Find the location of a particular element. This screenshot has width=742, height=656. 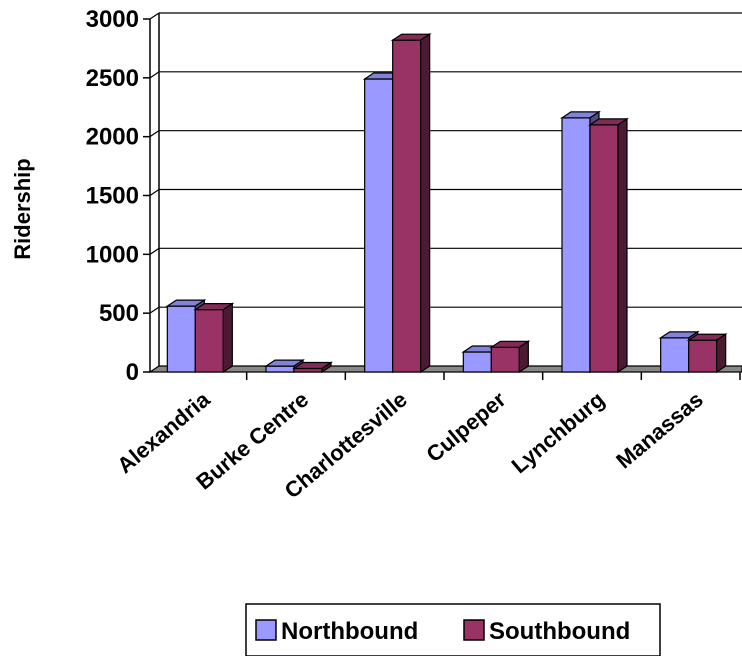

x-tick-label-culpeper: Culpeper is located at coordinates (465, 426).